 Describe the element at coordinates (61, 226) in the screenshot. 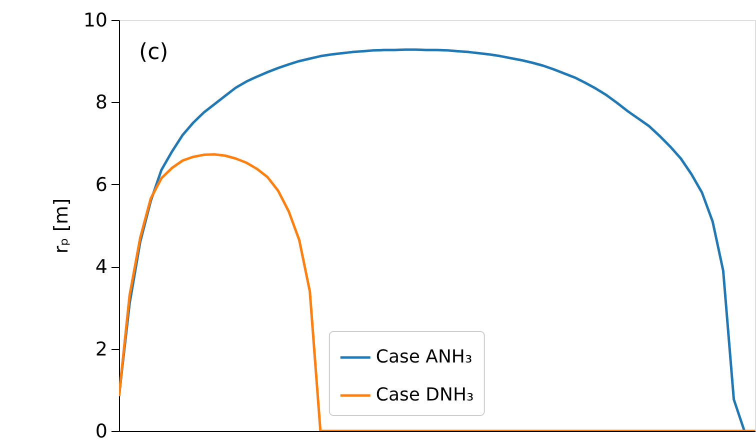

I see `y-axis-title: rₚ [m]` at that location.